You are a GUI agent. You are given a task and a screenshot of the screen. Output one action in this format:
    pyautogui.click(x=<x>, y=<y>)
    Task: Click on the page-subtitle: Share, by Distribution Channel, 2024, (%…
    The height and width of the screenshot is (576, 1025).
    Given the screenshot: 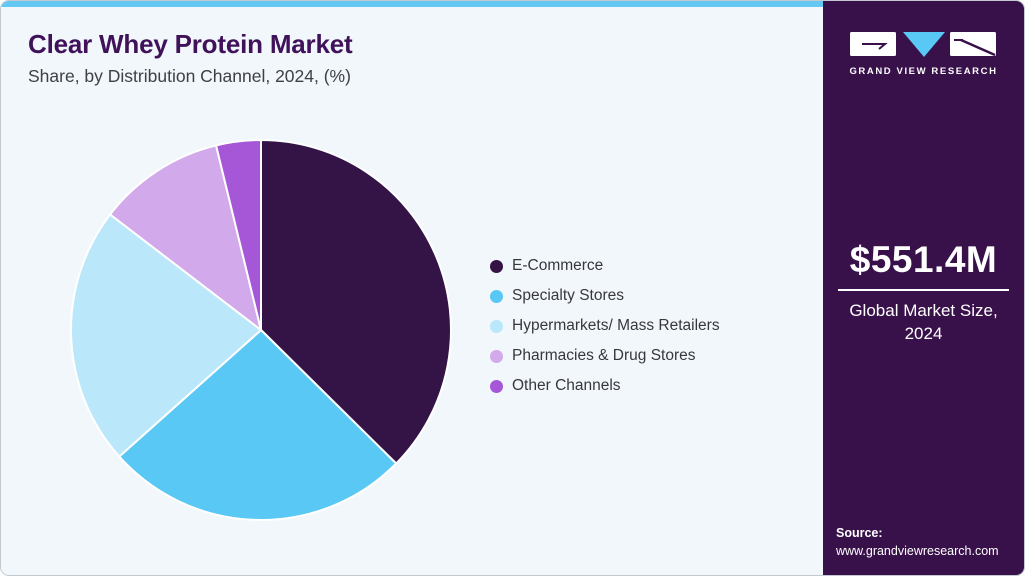 What is the action you would take?
    pyautogui.click(x=189, y=76)
    